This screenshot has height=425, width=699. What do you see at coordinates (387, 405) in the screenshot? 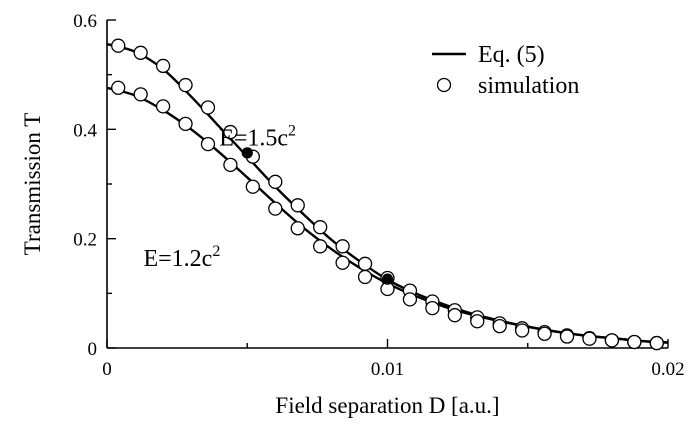
I see `x-axis-title: Field separation D [a.u.]` at bounding box center [387, 405].